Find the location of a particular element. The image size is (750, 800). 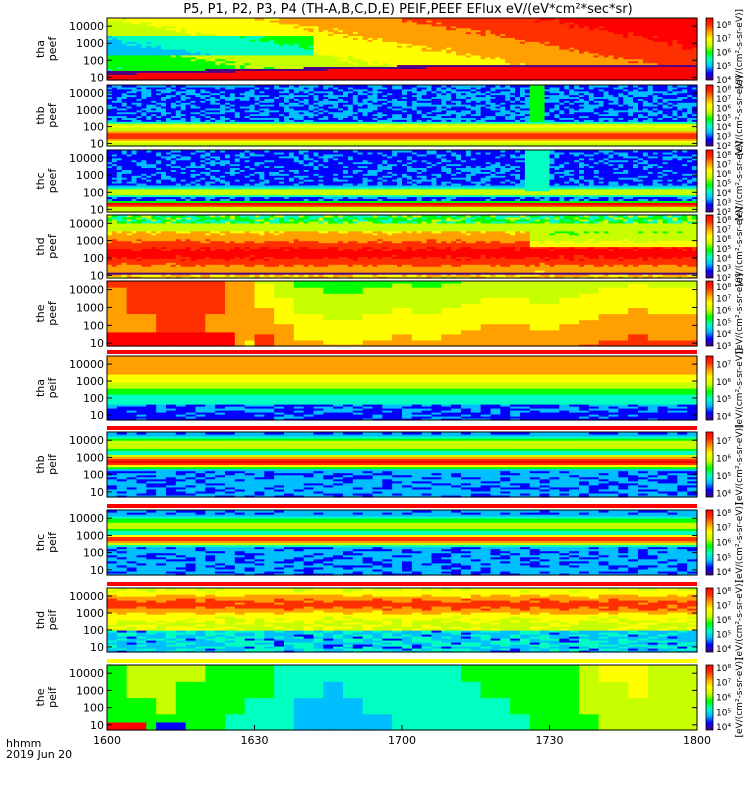

x-tick-label: 1630 is located at coordinates (255, 740).